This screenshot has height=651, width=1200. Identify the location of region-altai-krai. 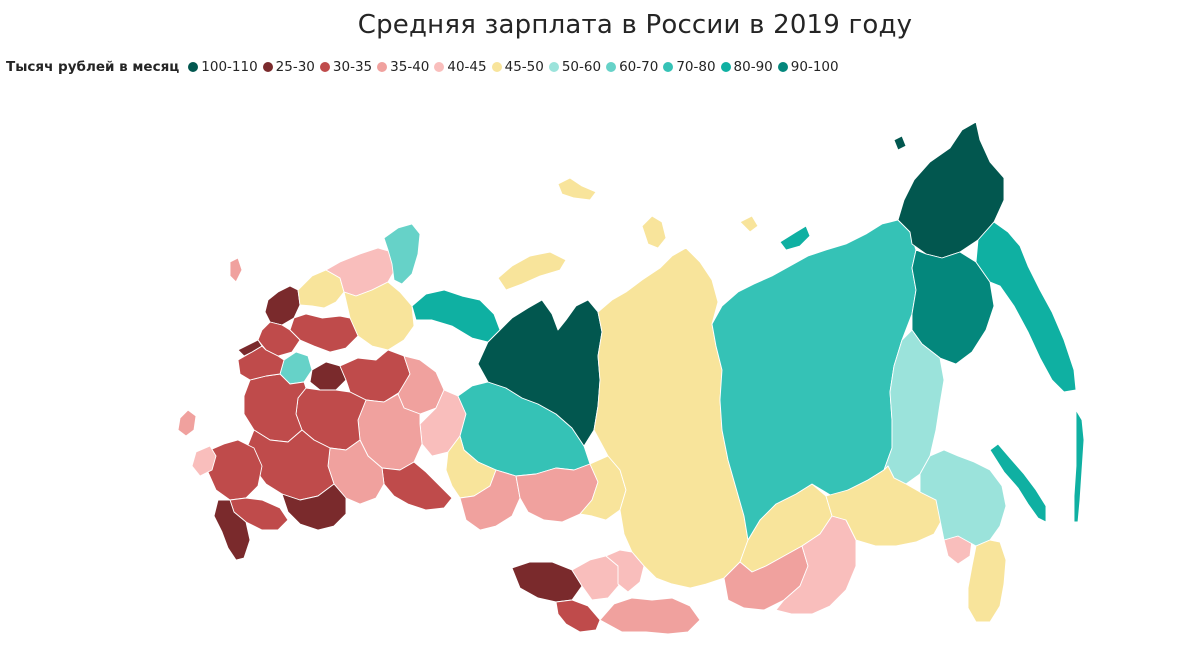
(547, 582).